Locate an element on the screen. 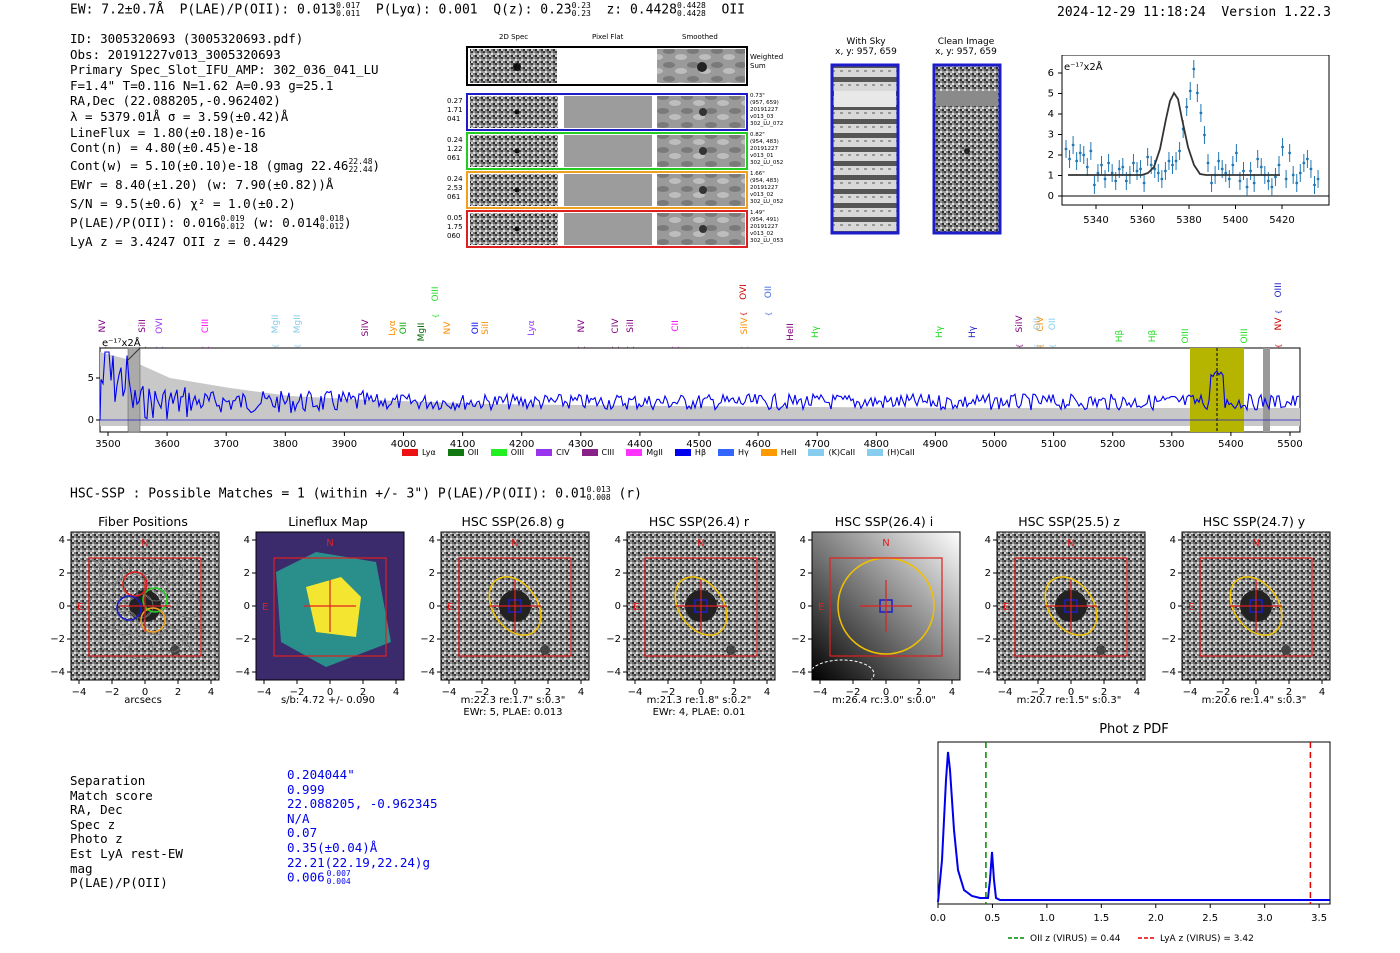 This screenshot has width=1400, height=953. match-label: RA, Dec is located at coordinates (96, 810).